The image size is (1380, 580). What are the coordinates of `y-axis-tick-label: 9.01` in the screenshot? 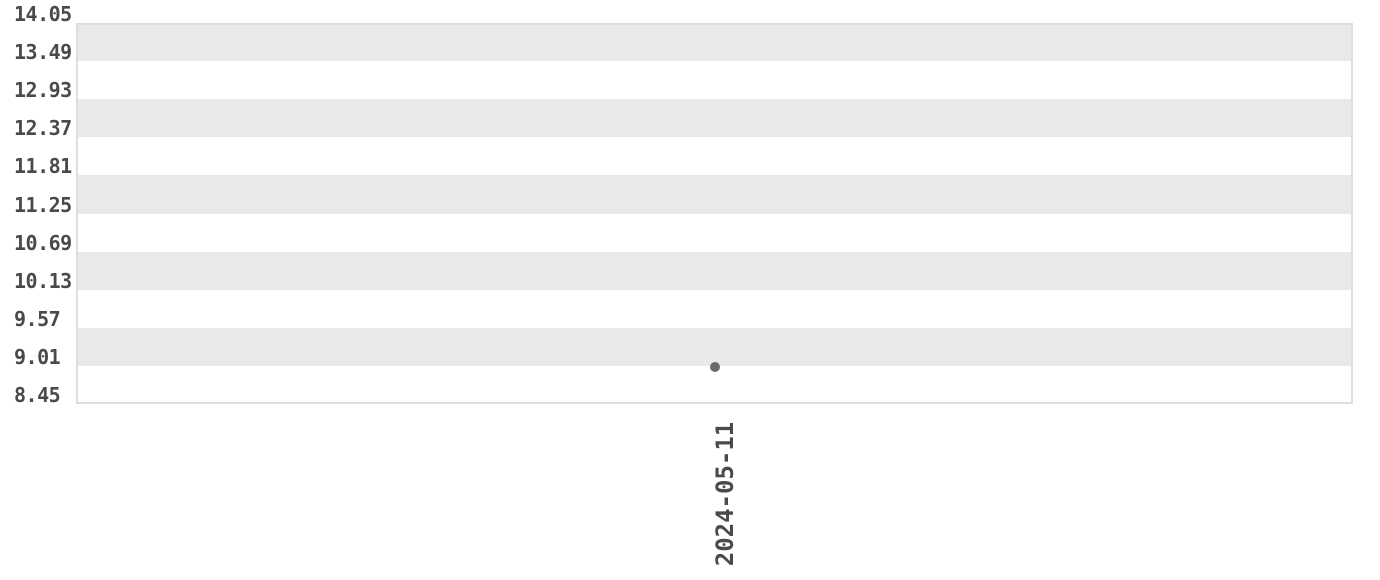 It's located at (37, 356).